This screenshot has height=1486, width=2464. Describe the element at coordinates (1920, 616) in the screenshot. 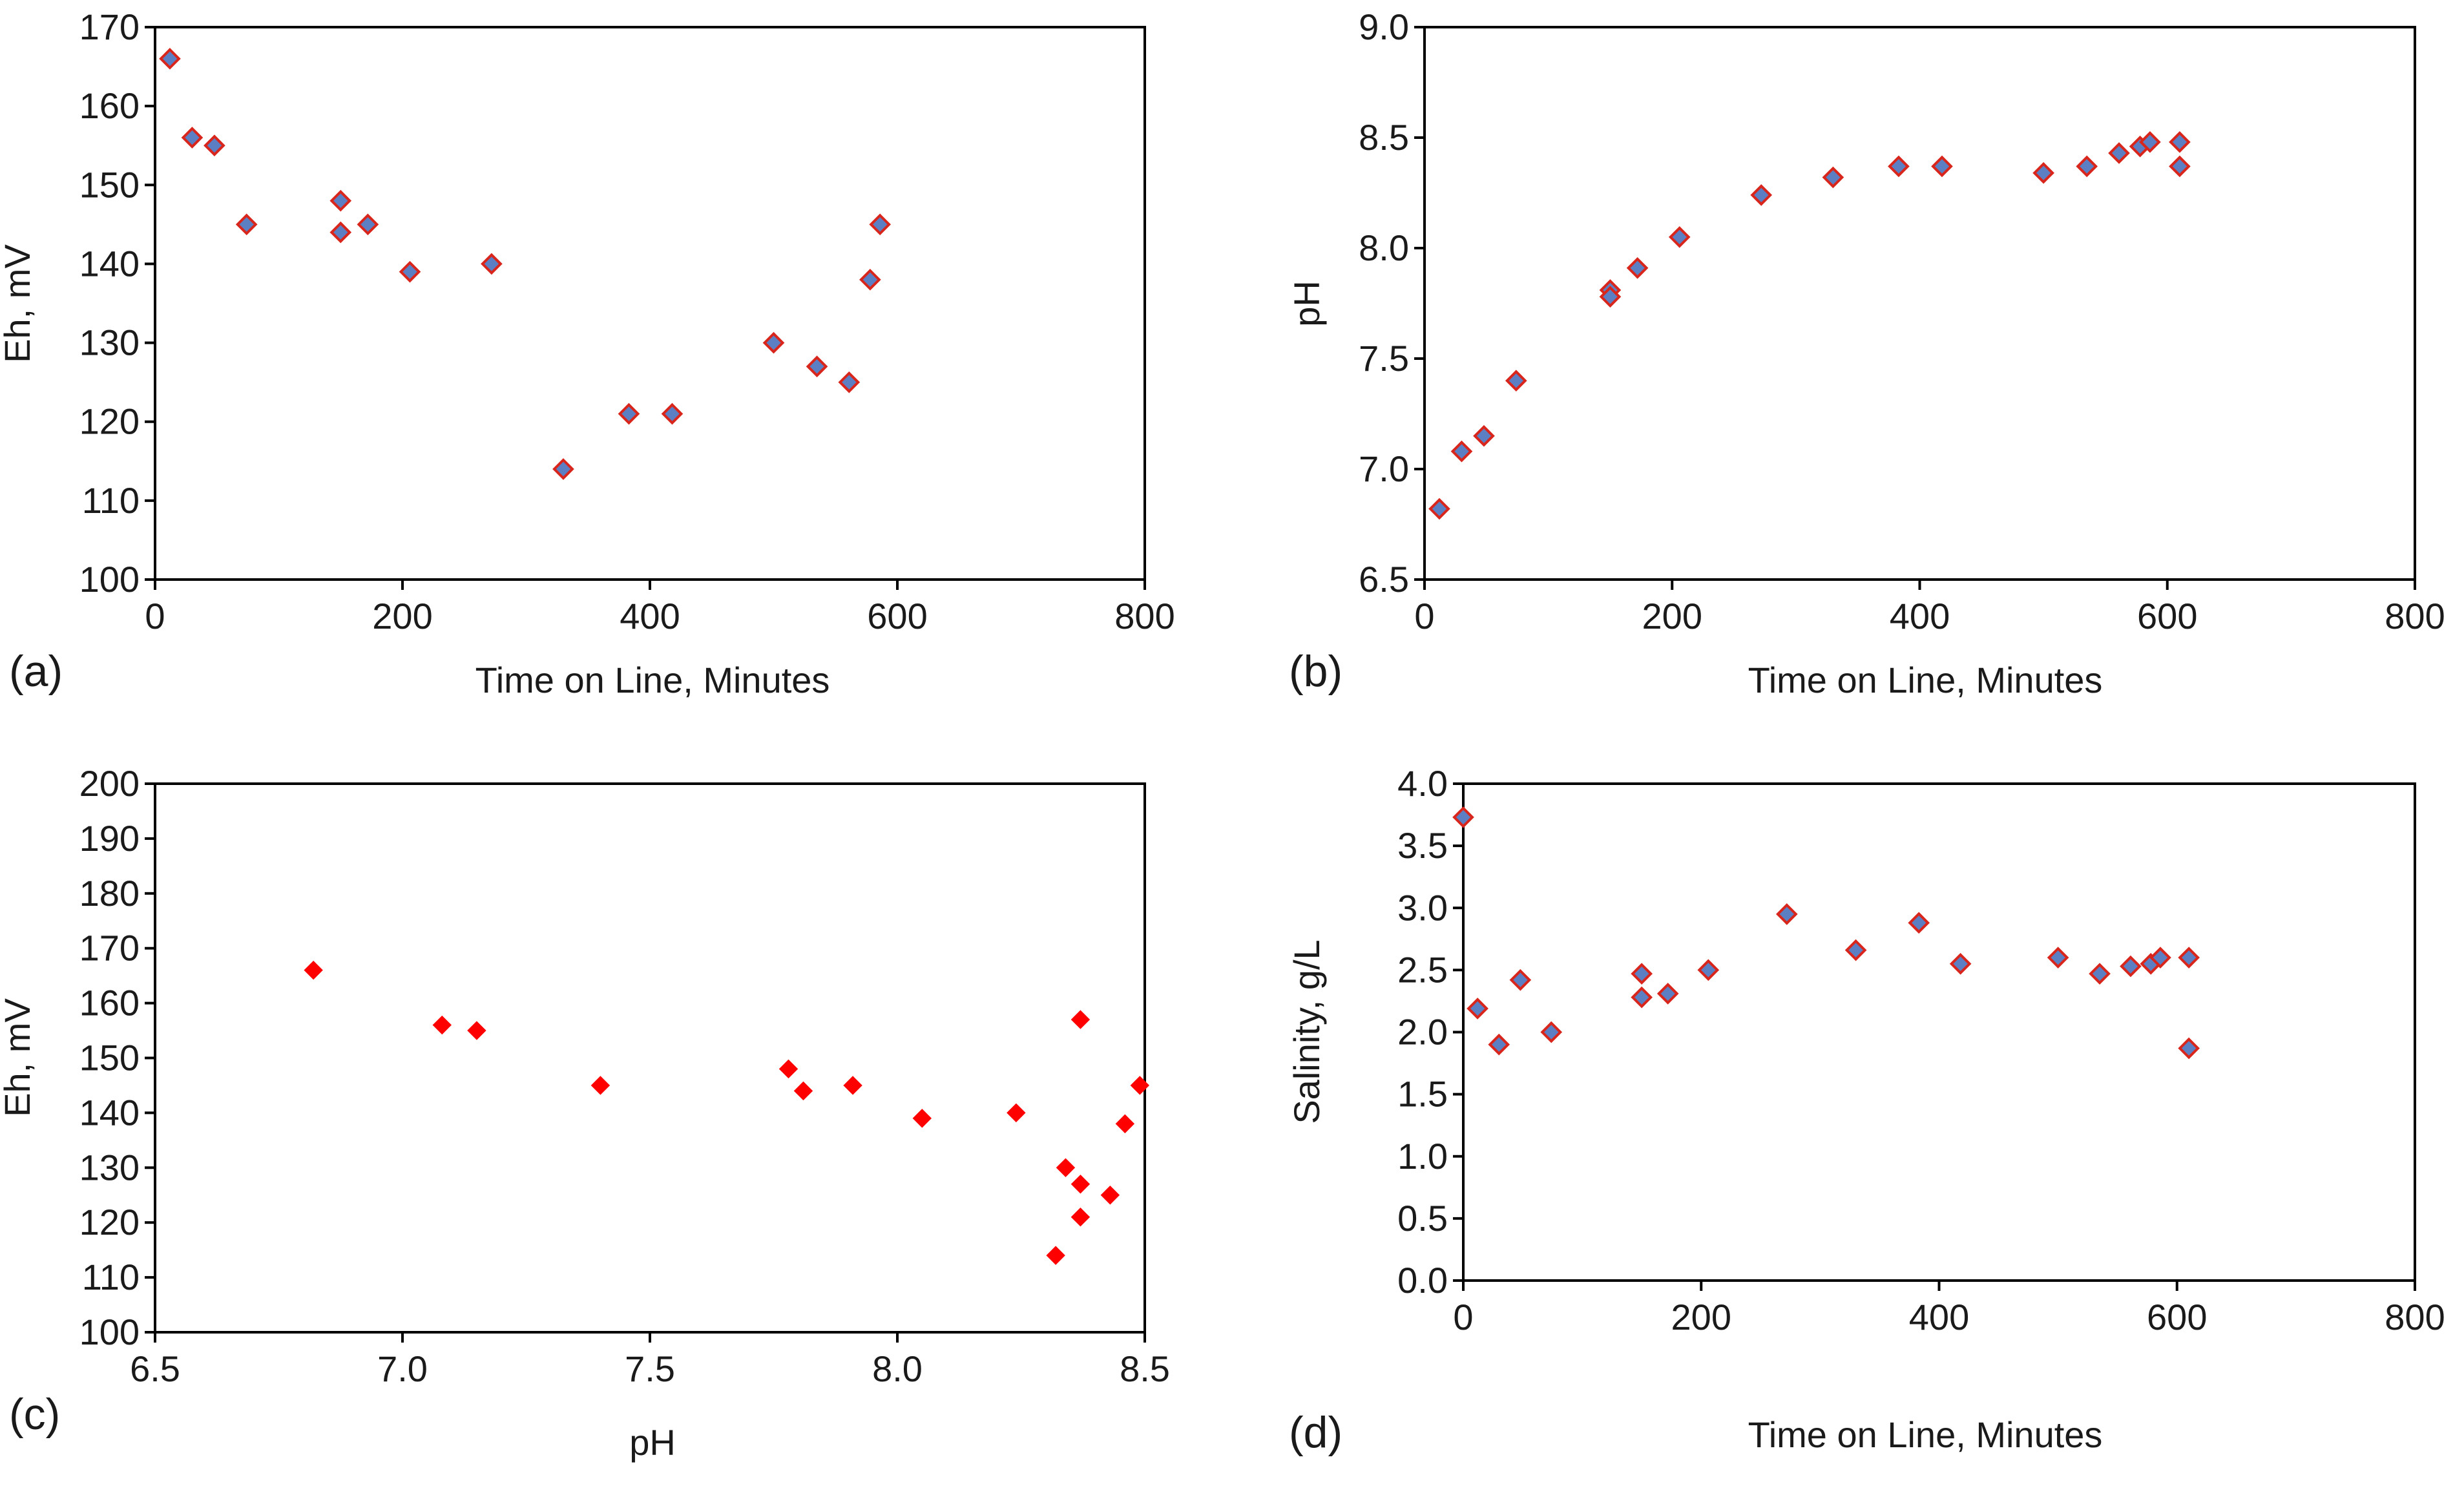

I see `x-tick-label-b: 400` at that location.